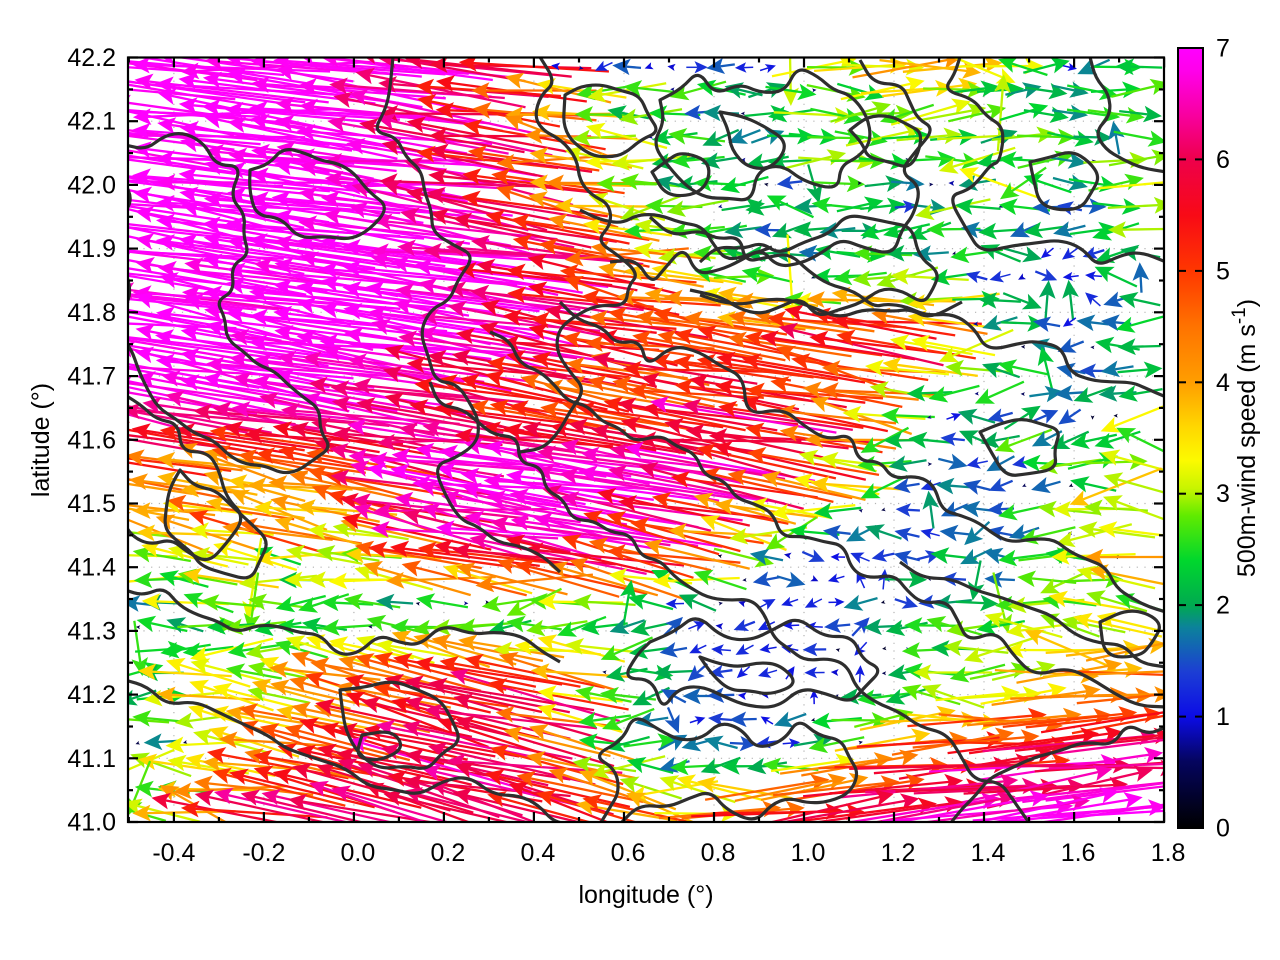  I want to click on svg-text: 41.0, so click(91, 823).